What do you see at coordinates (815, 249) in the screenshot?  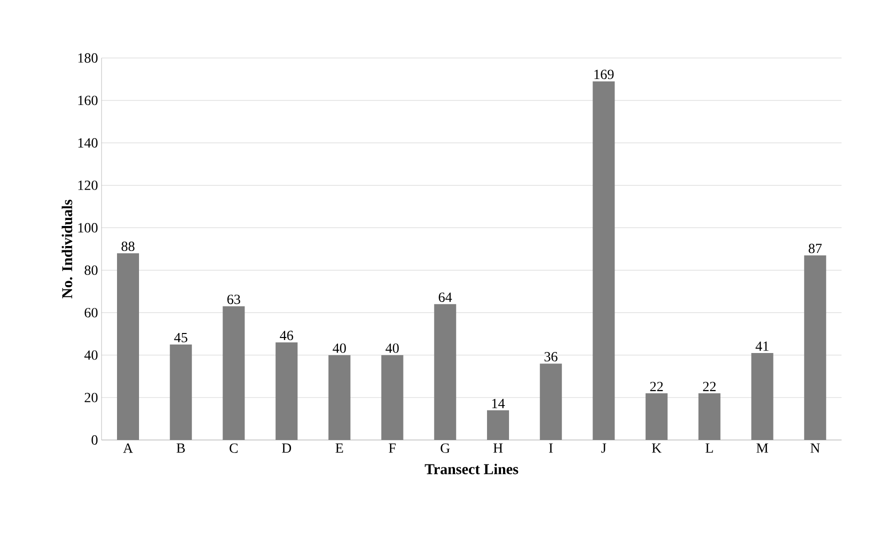 I see `data-label: 87` at bounding box center [815, 249].